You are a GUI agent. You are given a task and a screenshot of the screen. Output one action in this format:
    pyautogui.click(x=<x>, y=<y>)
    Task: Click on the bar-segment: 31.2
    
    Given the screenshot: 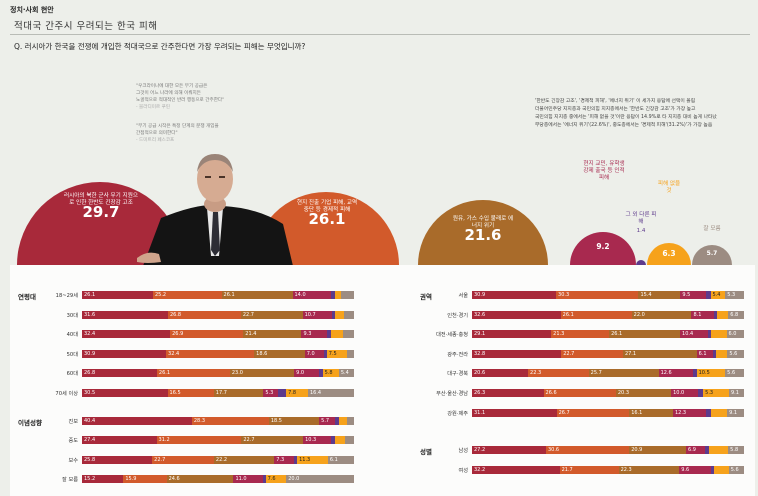 What is the action you would take?
    pyautogui.click(x=199, y=440)
    